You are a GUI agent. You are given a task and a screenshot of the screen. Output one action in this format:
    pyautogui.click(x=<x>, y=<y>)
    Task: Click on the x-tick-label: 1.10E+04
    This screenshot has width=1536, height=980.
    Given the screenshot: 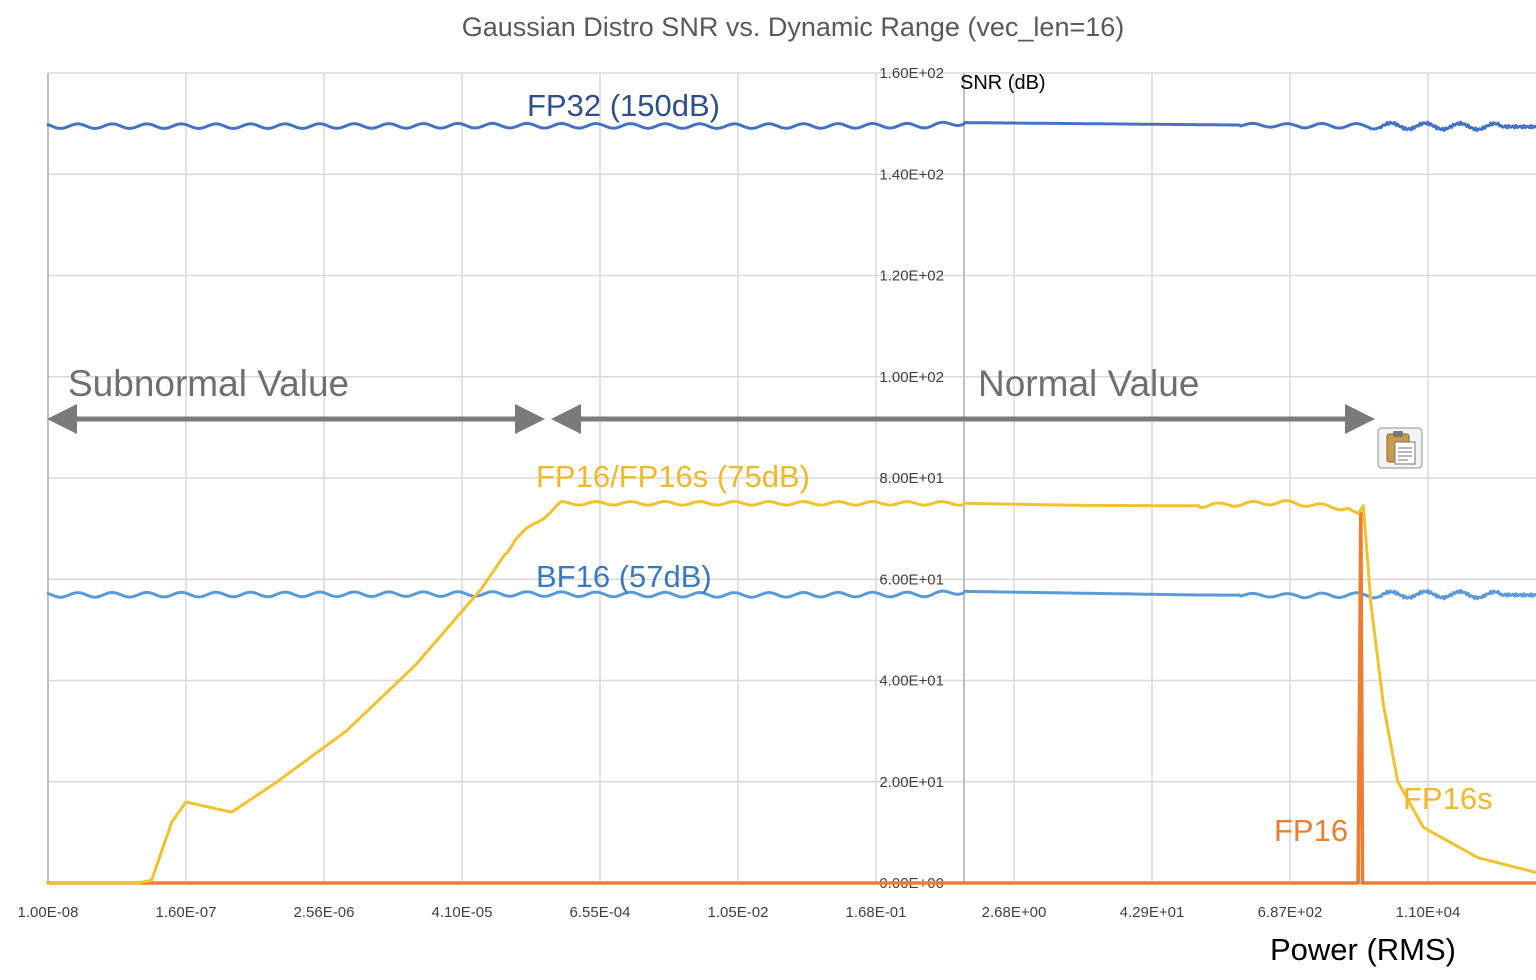 What is the action you would take?
    pyautogui.click(x=1428, y=912)
    